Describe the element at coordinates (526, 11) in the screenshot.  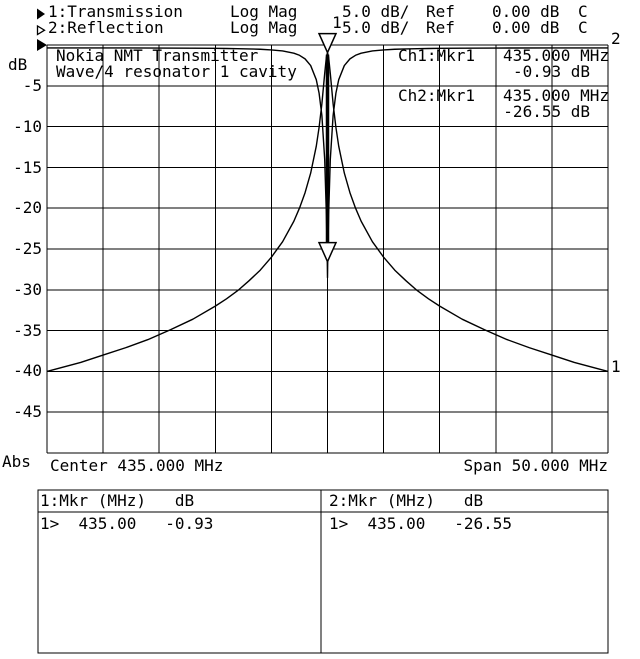
I see `channel-1-ref-value: 0.00 dB` at that location.